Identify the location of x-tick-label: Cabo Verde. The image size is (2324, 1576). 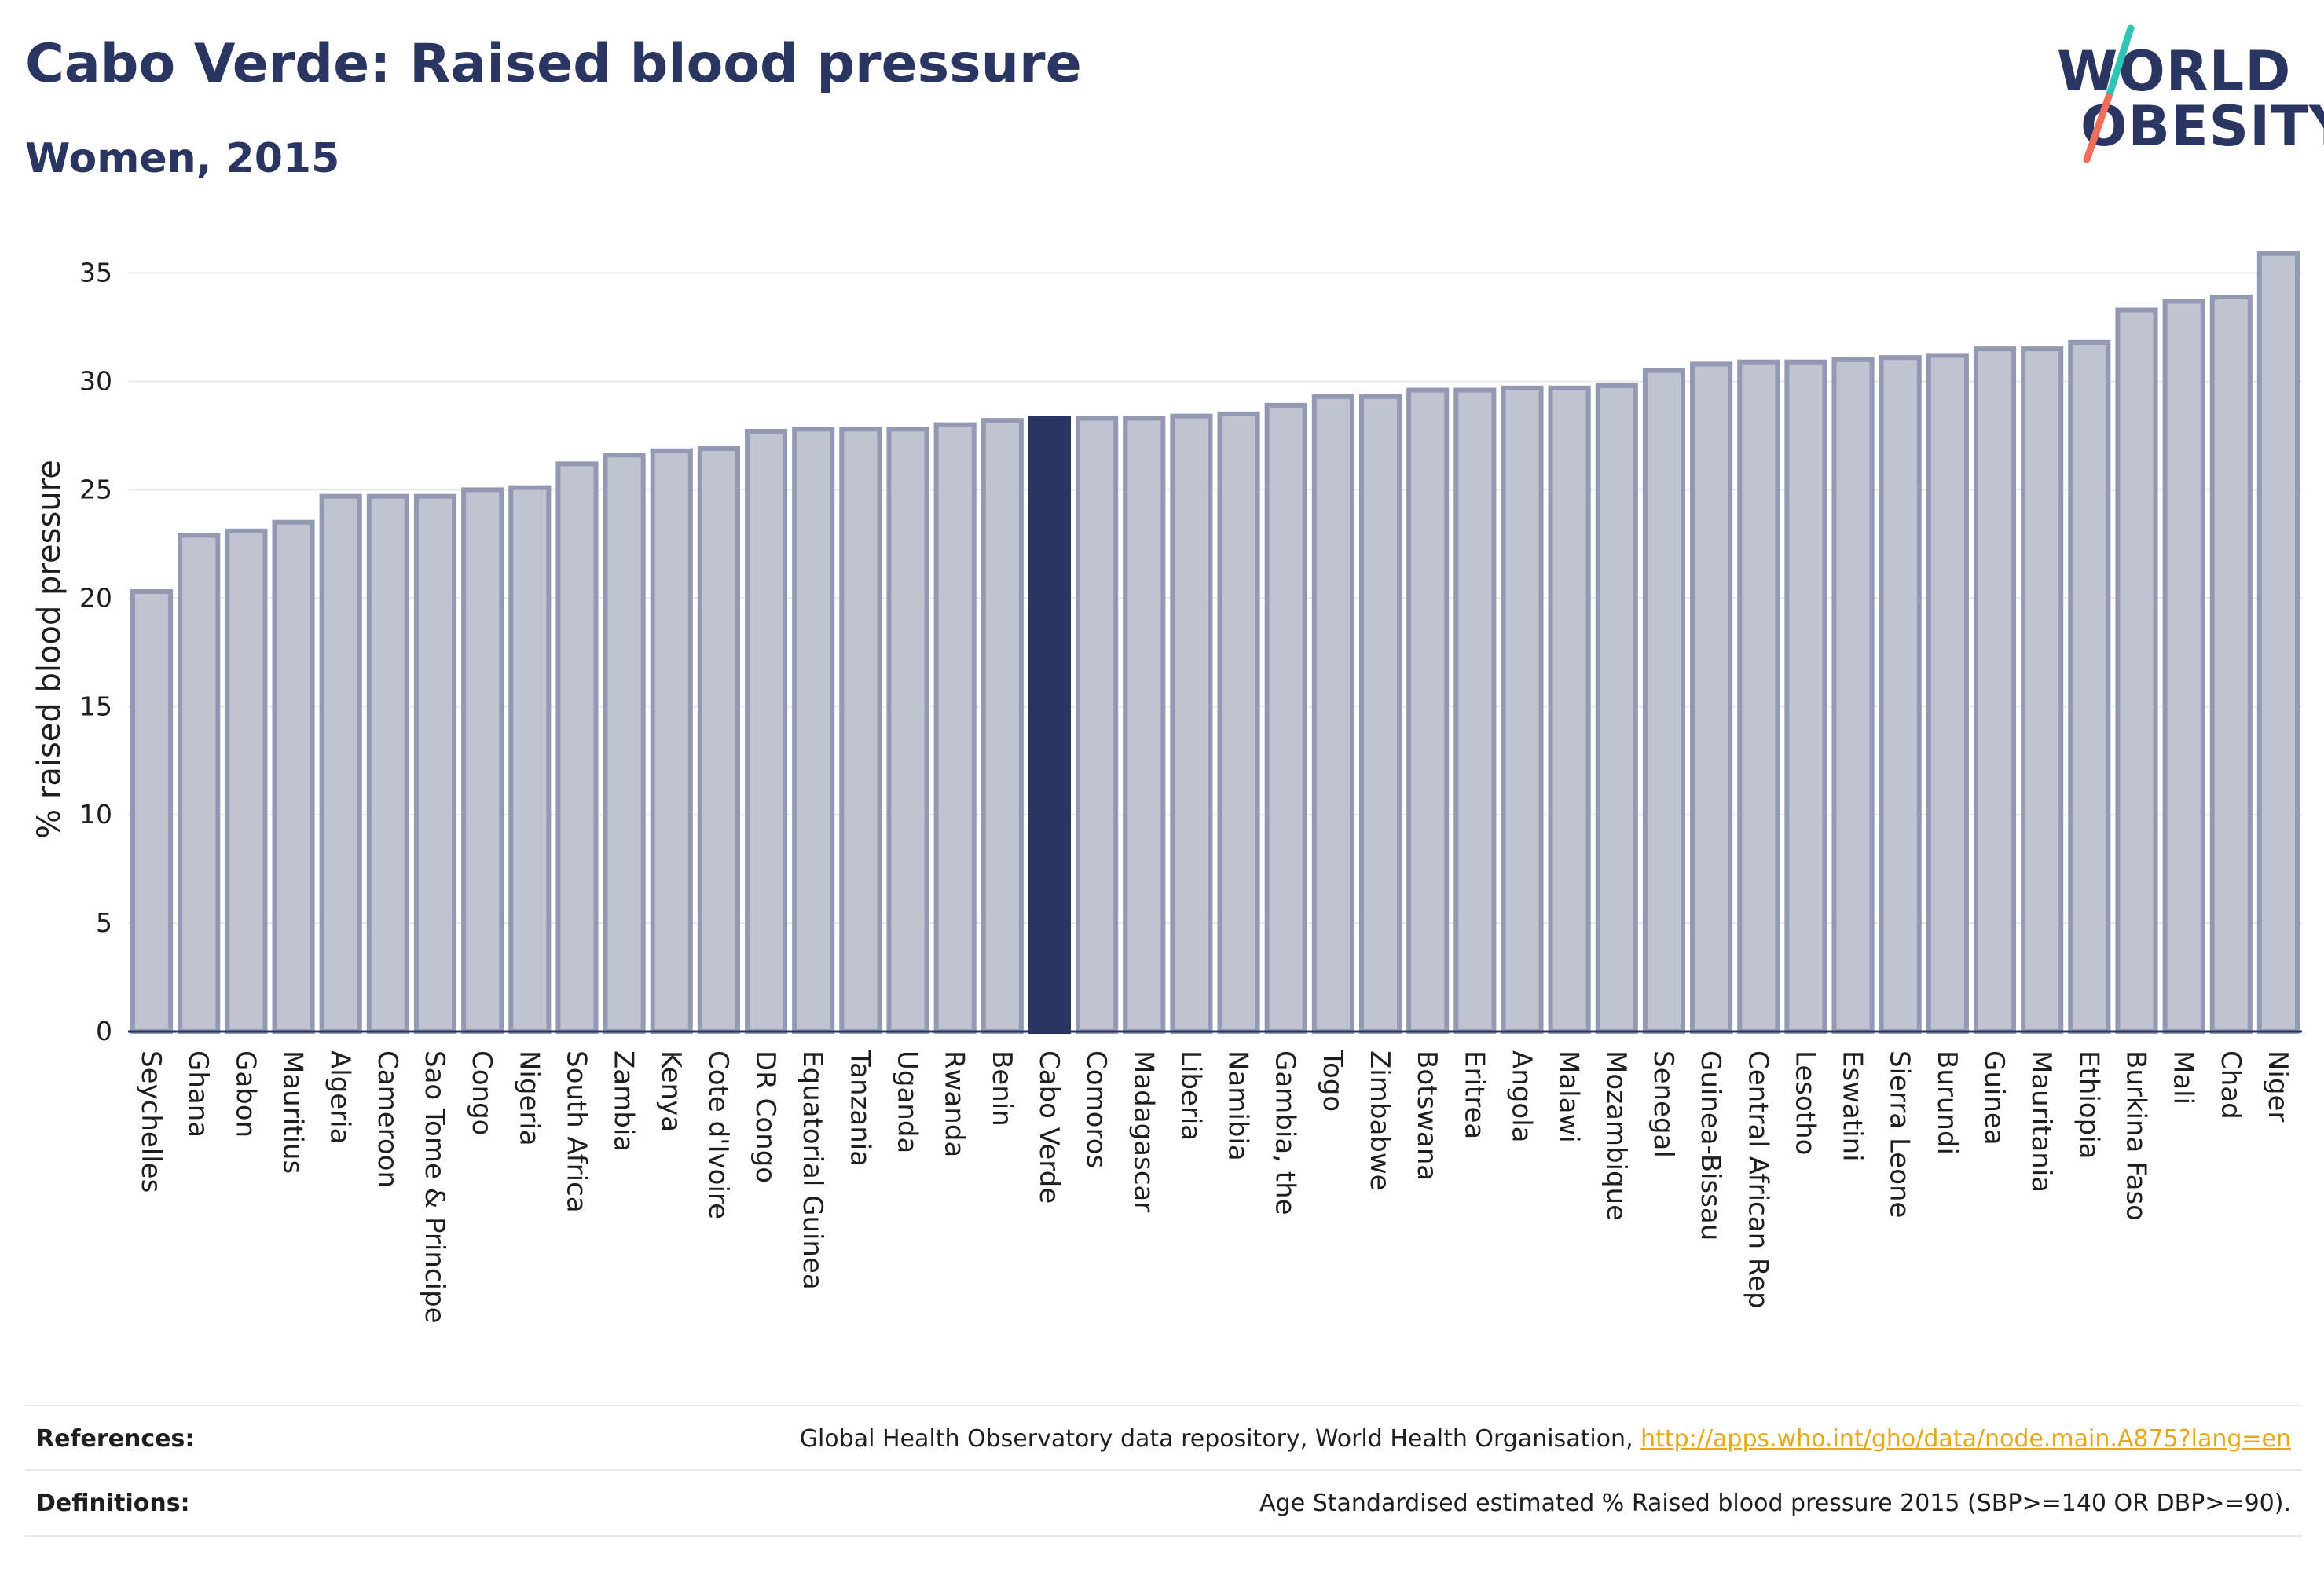
(1049, 1127).